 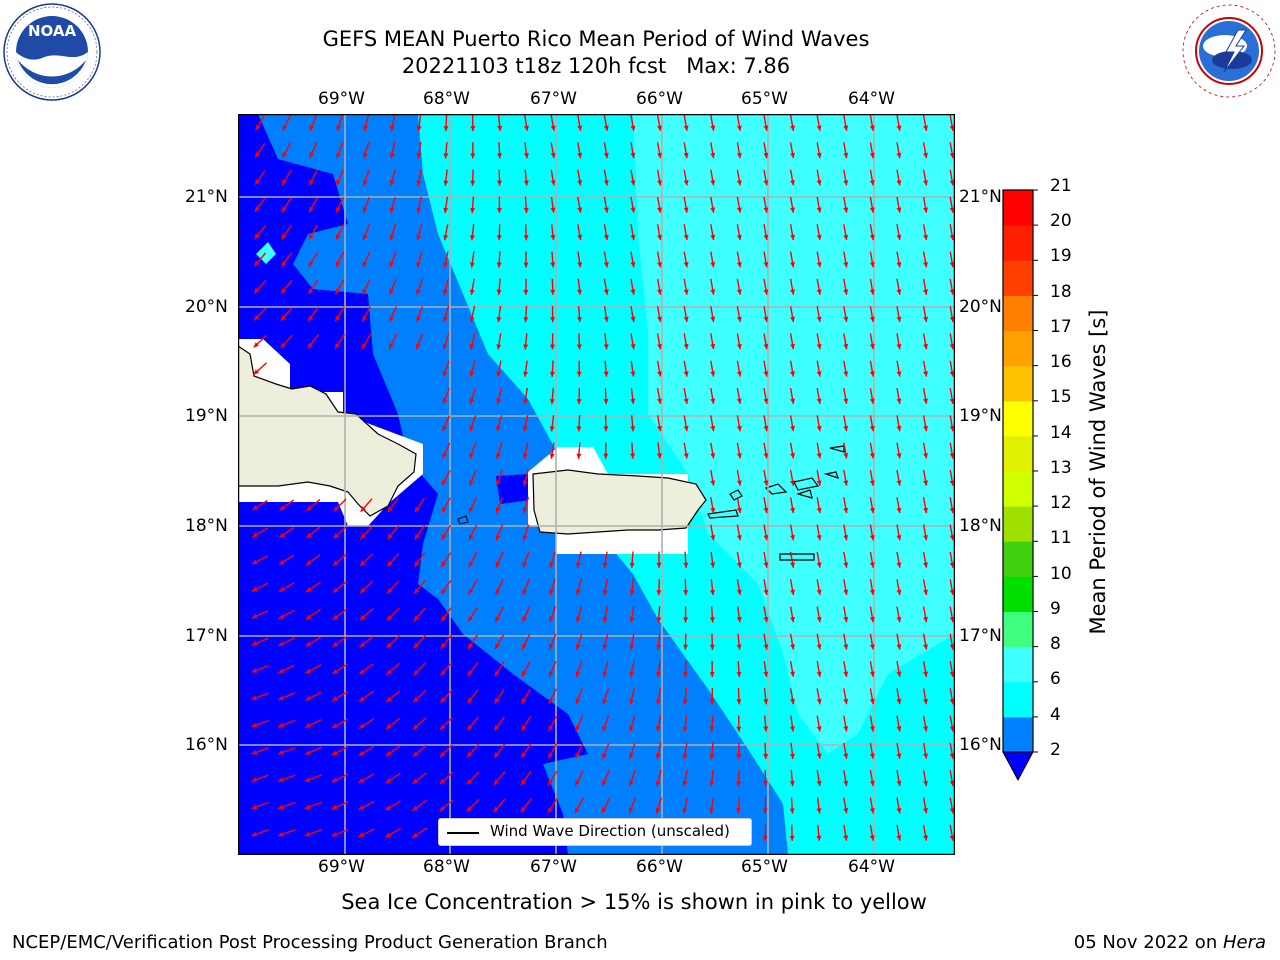 What do you see at coordinates (1055, 715) in the screenshot?
I see `colorbar-tick: 4` at bounding box center [1055, 715].